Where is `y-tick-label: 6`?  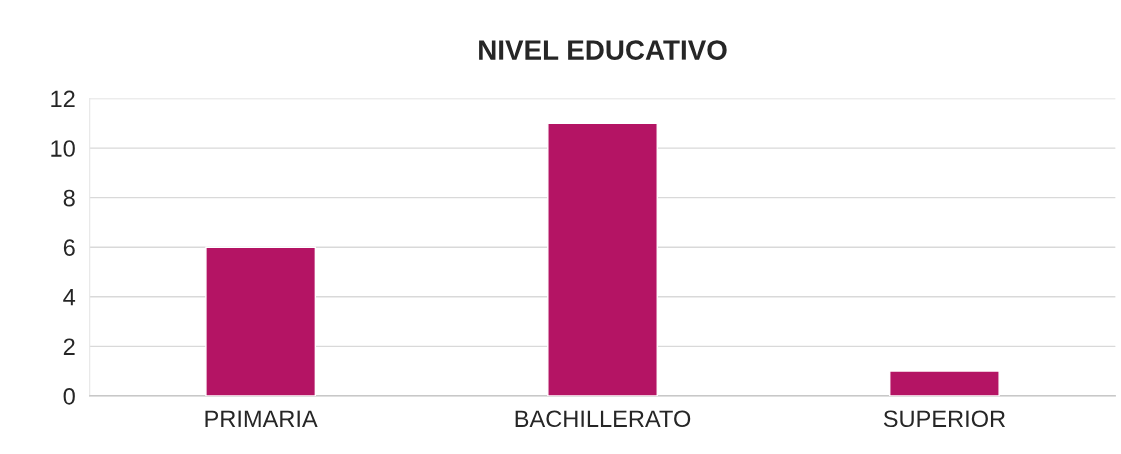 y-tick-label: 6 is located at coordinates (69, 247).